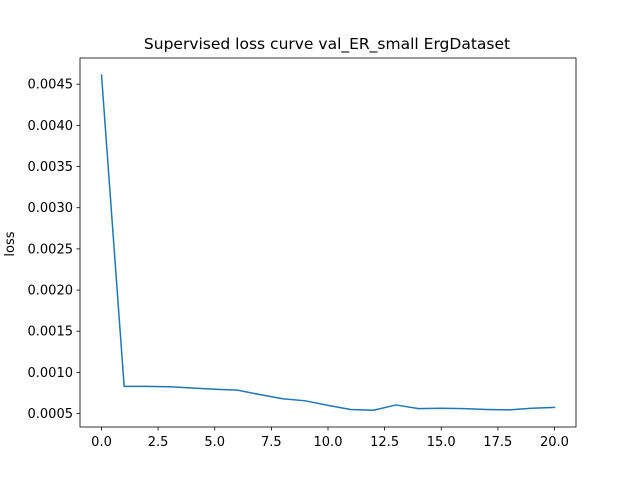  What do you see at coordinates (497, 442) in the screenshot?
I see `x-tick-label: 17.5` at bounding box center [497, 442].